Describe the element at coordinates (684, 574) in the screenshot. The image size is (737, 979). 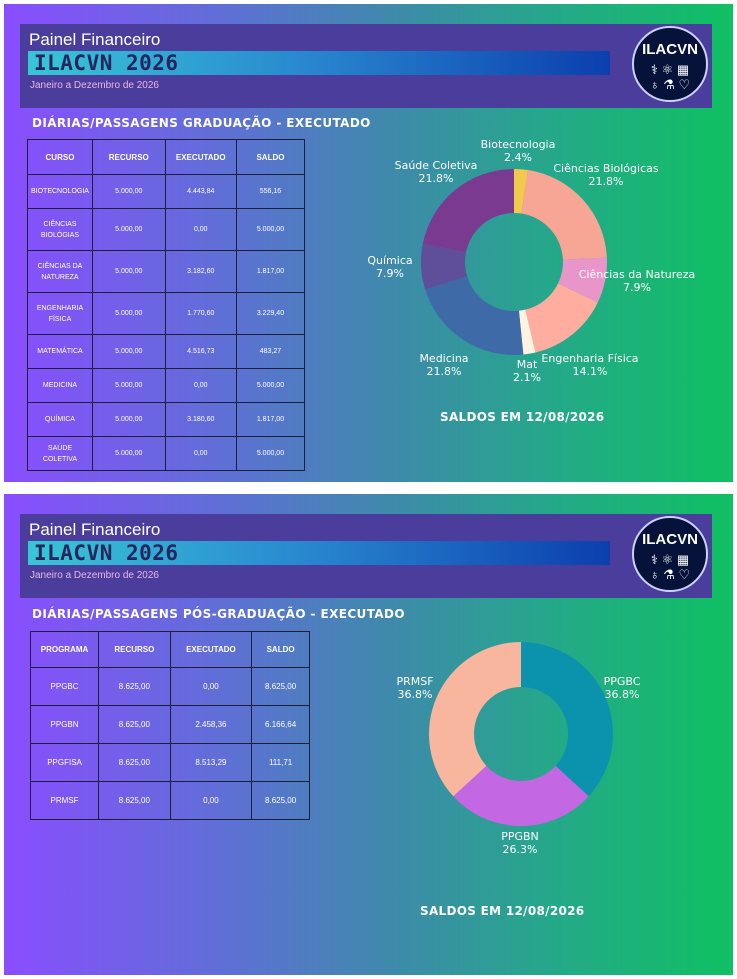
I see `care-hands-icon: ♡` at that location.